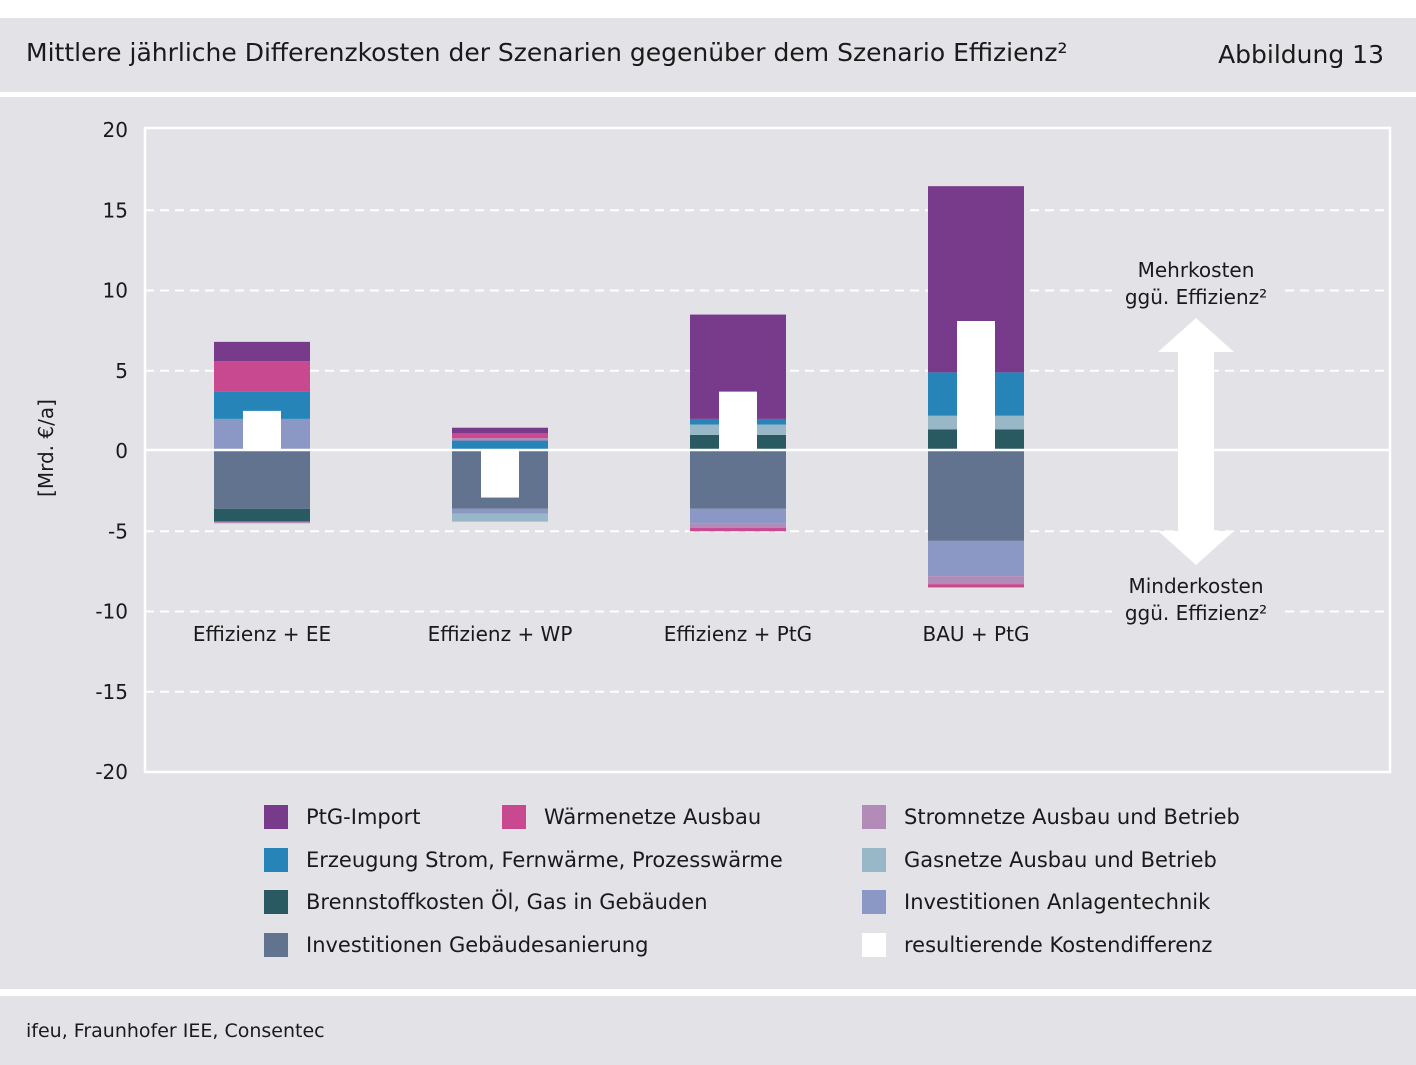 The height and width of the screenshot is (1065, 1416). What do you see at coordinates (118, 531) in the screenshot?
I see `y-tick-label: -5` at bounding box center [118, 531].